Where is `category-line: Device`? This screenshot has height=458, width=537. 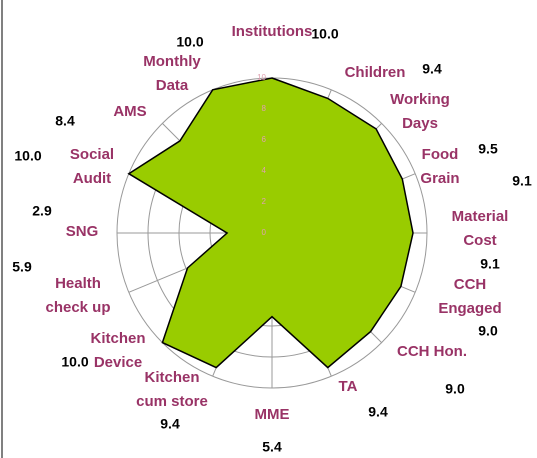 category-line: Device is located at coordinates (118, 362).